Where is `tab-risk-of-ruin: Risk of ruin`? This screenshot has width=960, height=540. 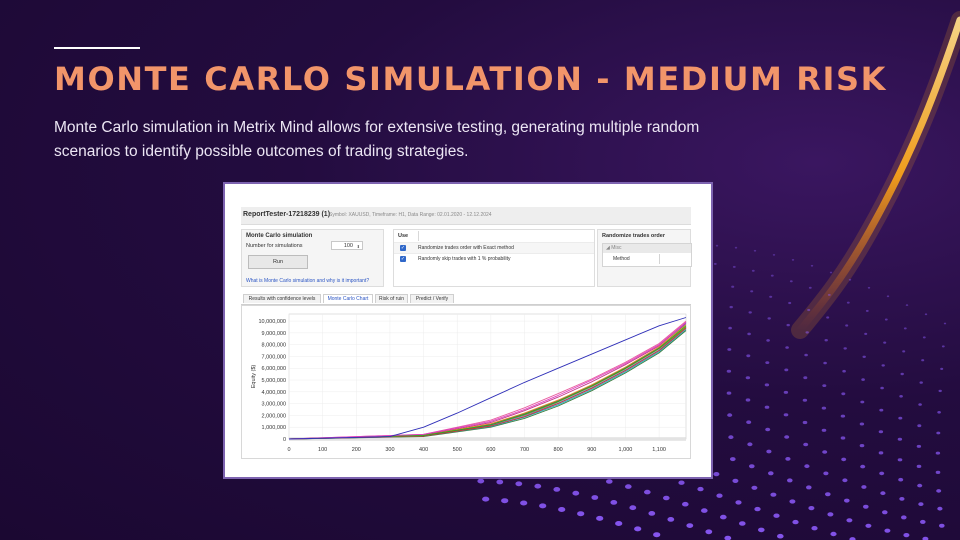
tab-risk-of-ruin: Risk of ruin is located at coordinates (391, 298).